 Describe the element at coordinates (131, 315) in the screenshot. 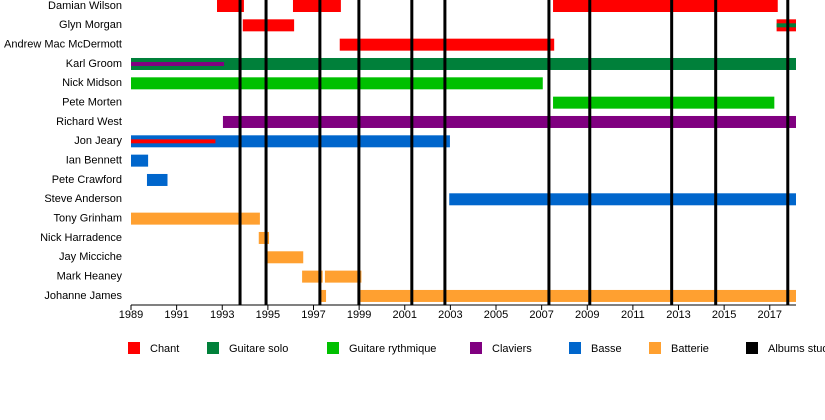

I see `x-tick-label: 1989` at that location.